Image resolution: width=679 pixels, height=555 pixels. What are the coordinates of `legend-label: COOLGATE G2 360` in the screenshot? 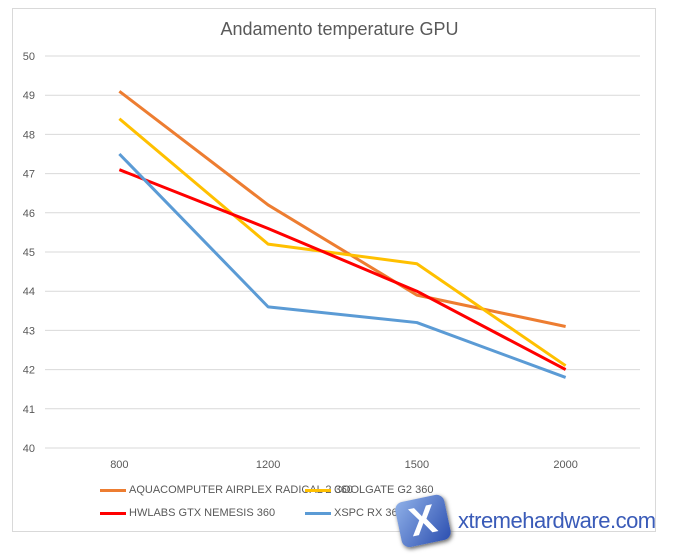 It's located at (384, 490).